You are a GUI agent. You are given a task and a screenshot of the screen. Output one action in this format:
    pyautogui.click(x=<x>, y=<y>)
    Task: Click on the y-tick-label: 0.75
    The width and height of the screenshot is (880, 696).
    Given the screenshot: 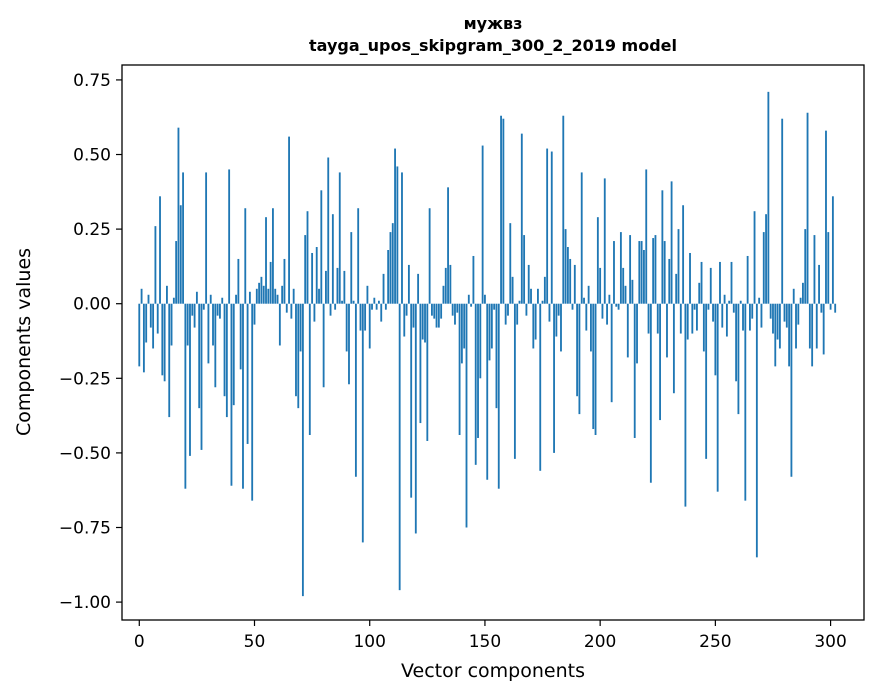 What is the action you would take?
    pyautogui.click(x=92, y=81)
    